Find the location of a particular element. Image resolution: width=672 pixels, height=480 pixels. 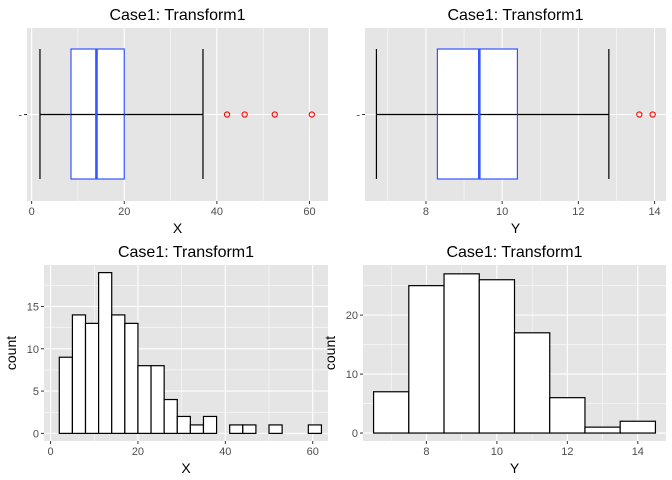

axis-ticks: 8 10 12 14 - is located at coordinates (508, 164).